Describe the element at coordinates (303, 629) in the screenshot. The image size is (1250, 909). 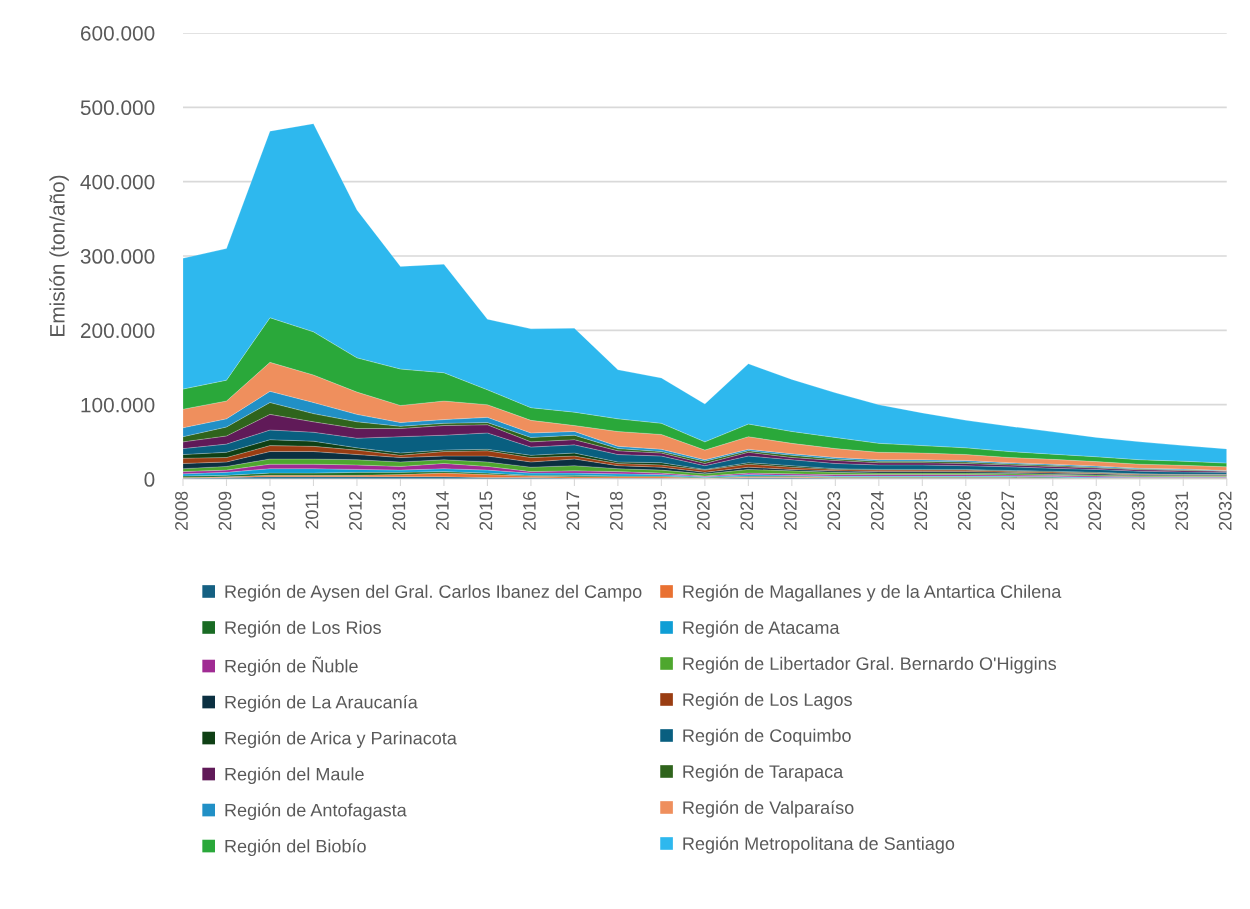
I see `legend-label: Región de Los Rios` at that location.